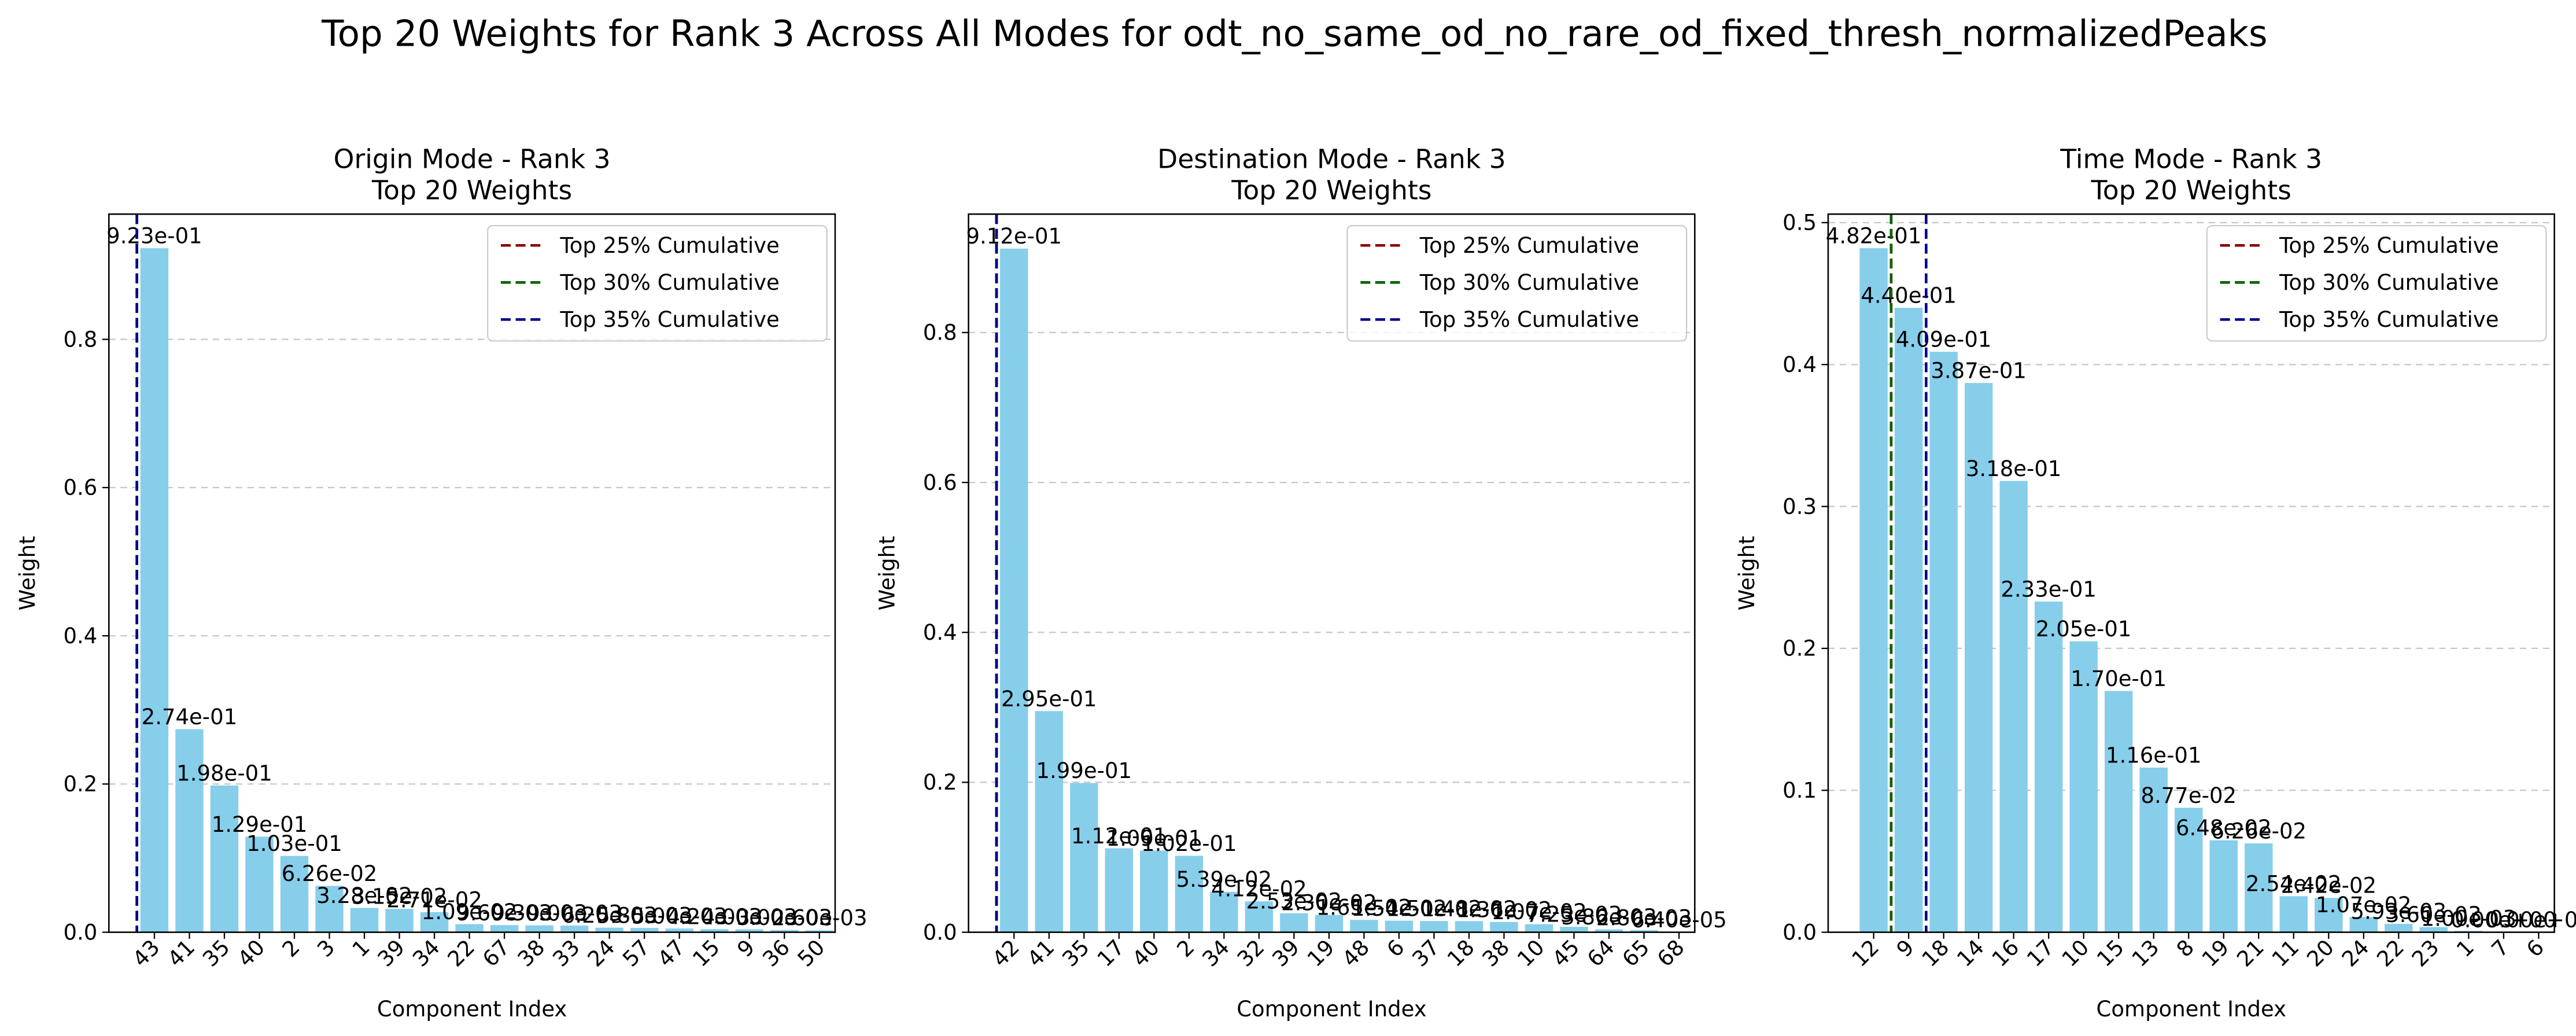 This screenshot has width=2576, height=1036. I want to click on value-label: 2.60e-03, so click(820, 918).